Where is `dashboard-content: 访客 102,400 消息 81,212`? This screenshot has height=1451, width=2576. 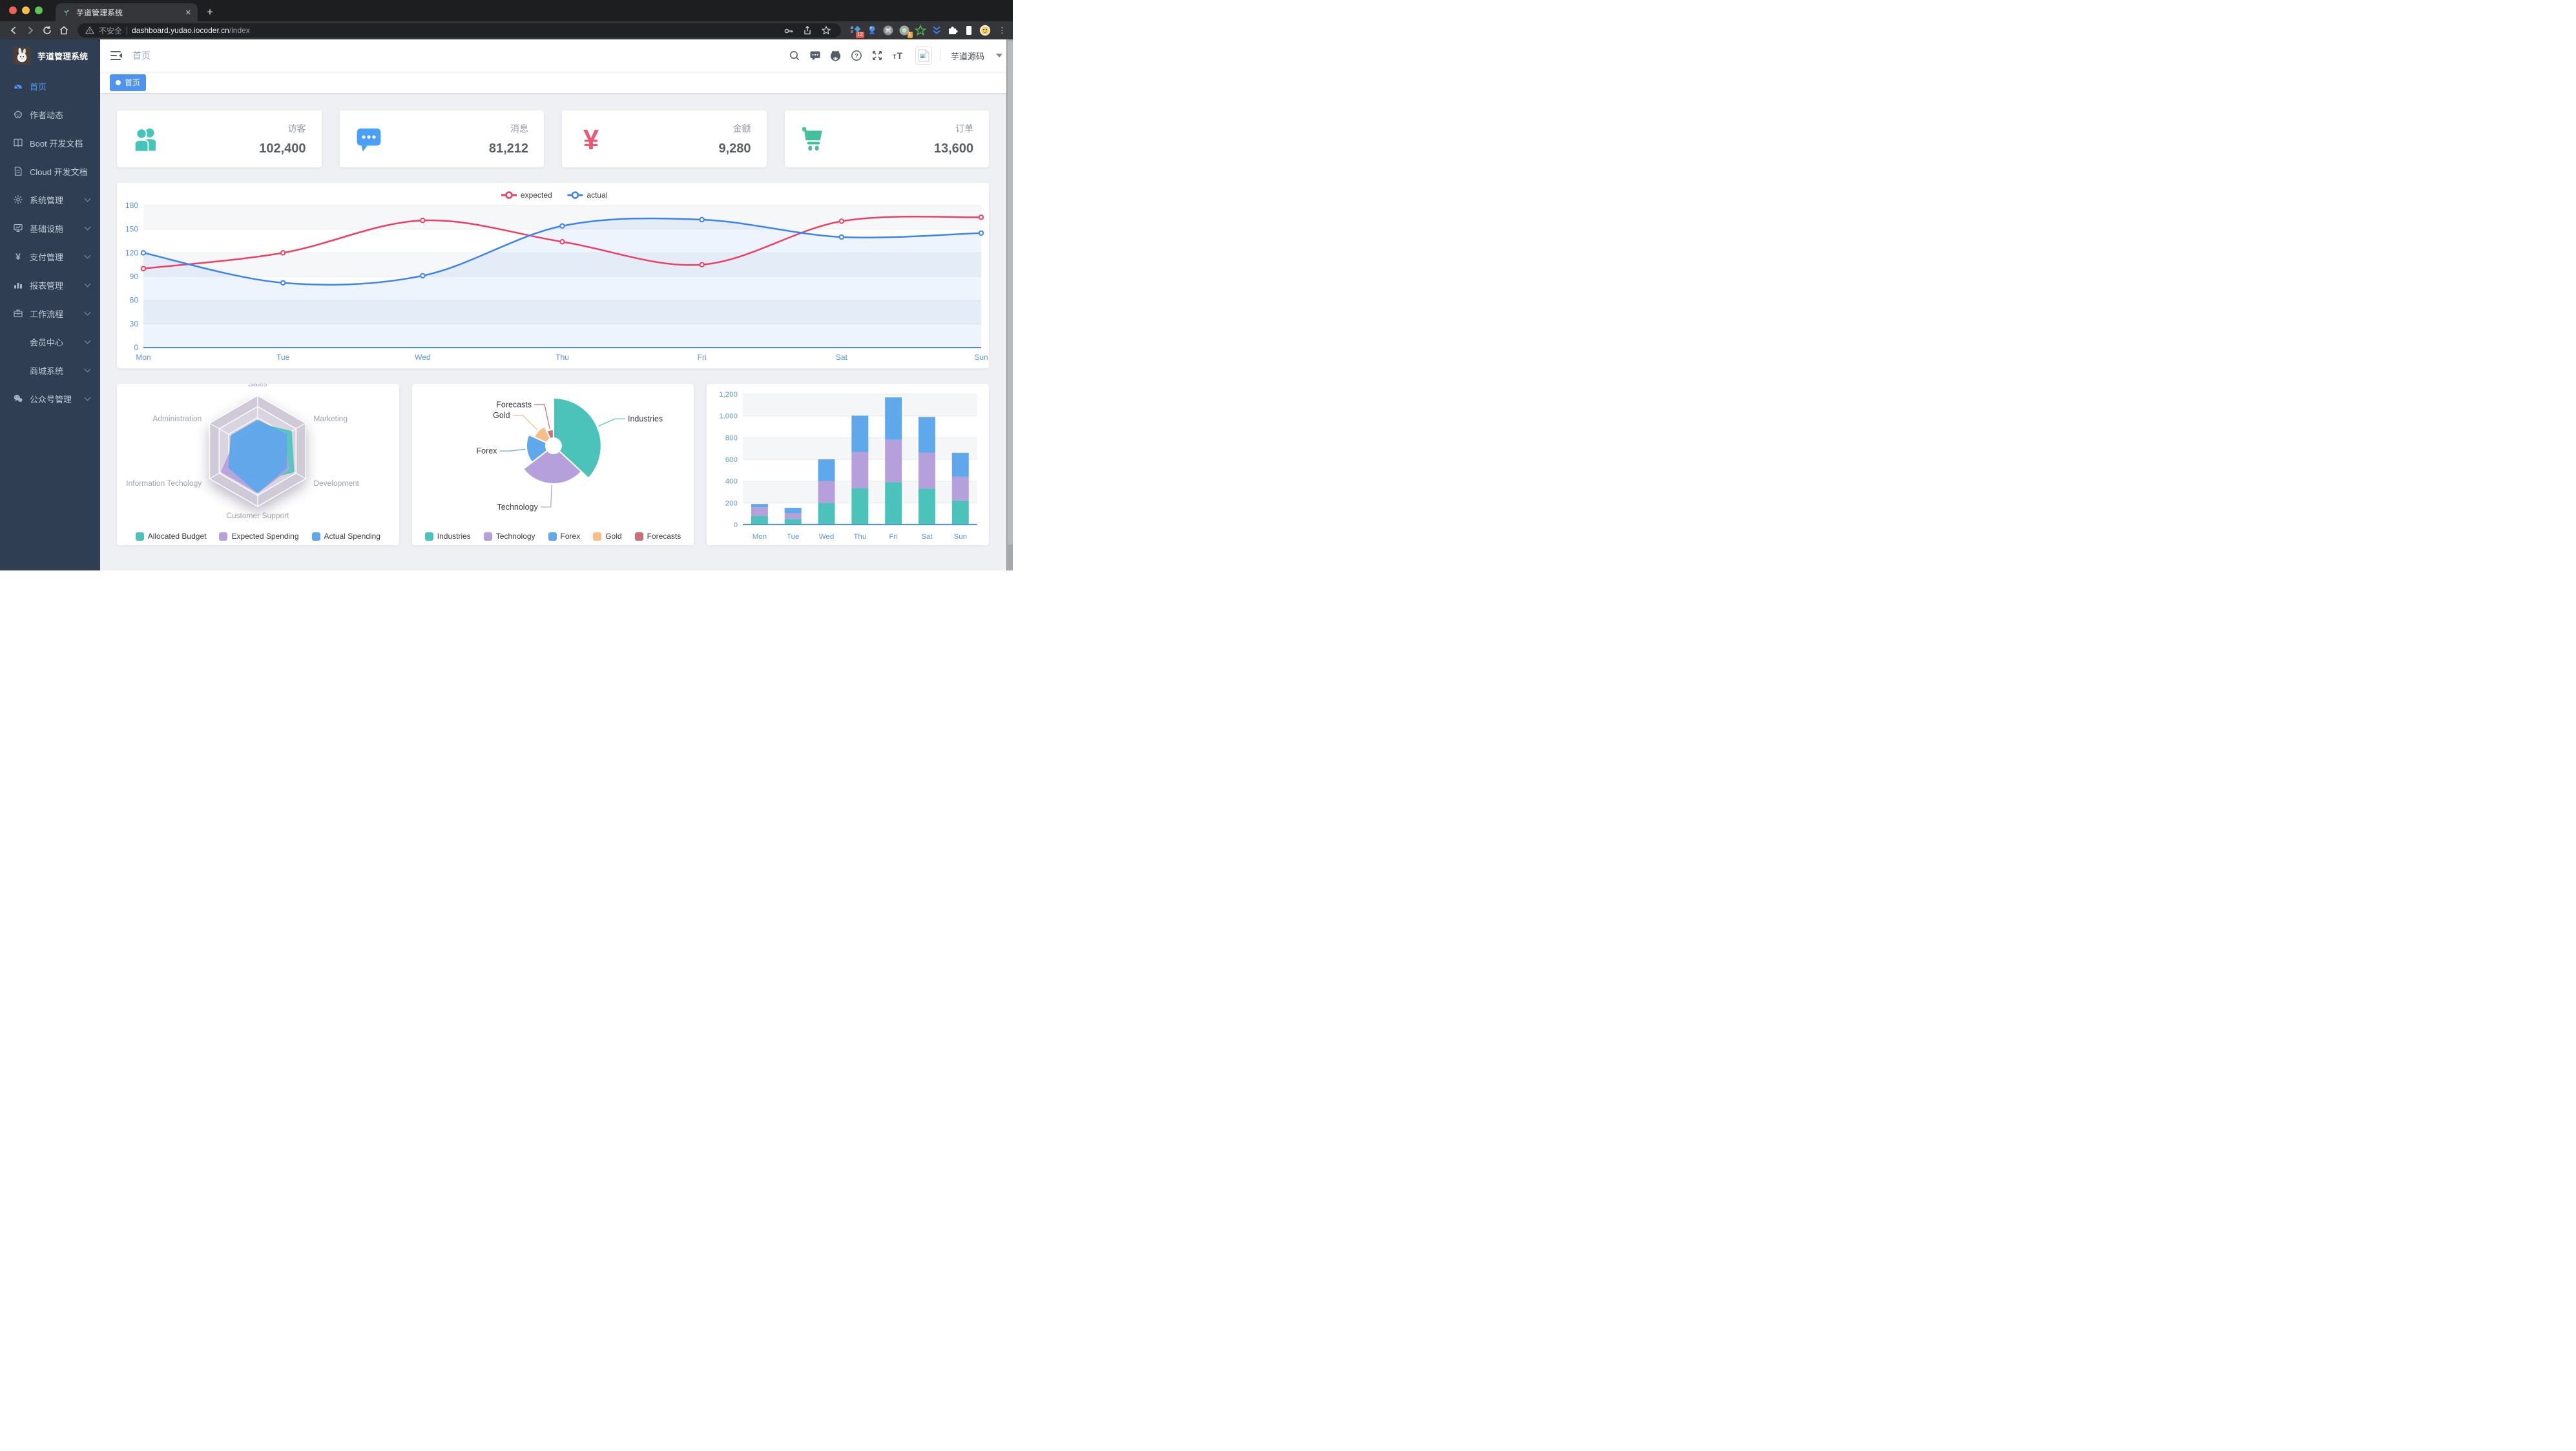
dashboard-content: 访客 102,400 消息 81,212 is located at coordinates (556, 332).